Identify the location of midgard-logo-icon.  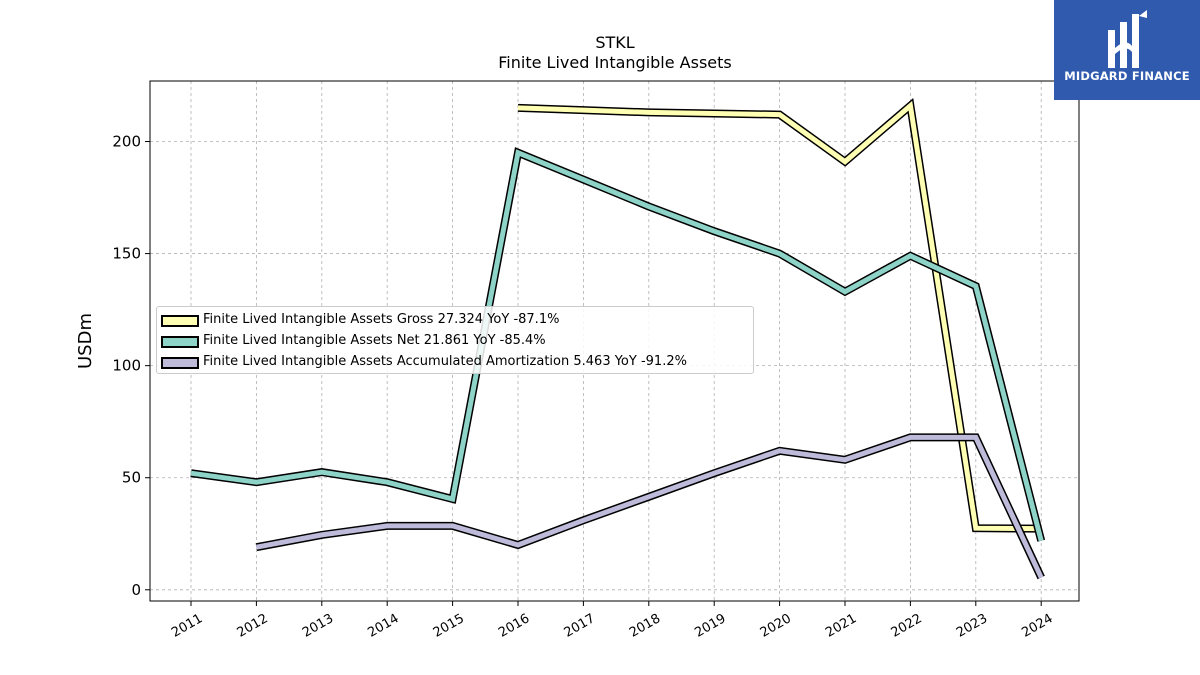
(1127, 39).